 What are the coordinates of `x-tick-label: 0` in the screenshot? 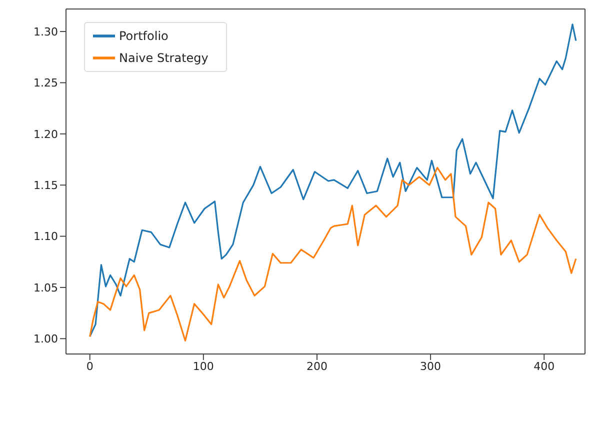 It's located at (90, 366).